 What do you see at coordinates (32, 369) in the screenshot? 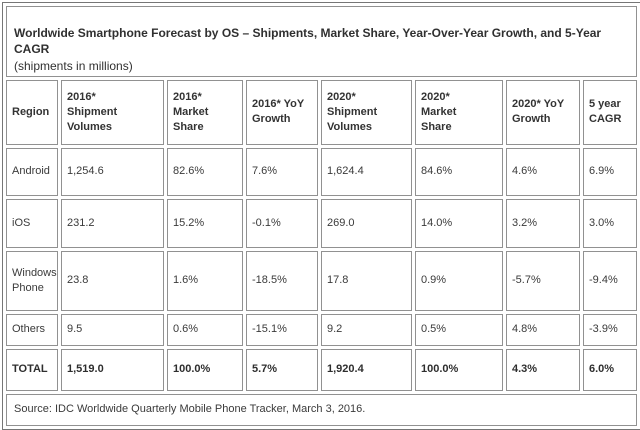
I see `row-label-total: TOTAL` at bounding box center [32, 369].